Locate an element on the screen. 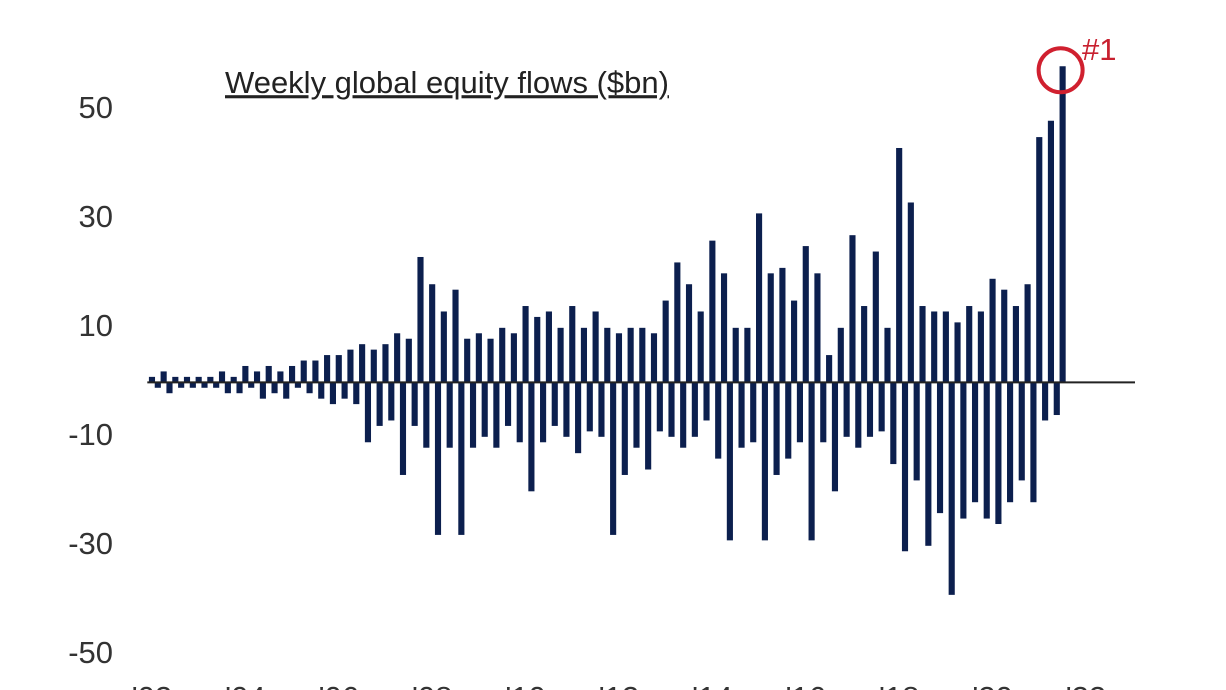  x-tick-label: '06 is located at coordinates (339, 685).